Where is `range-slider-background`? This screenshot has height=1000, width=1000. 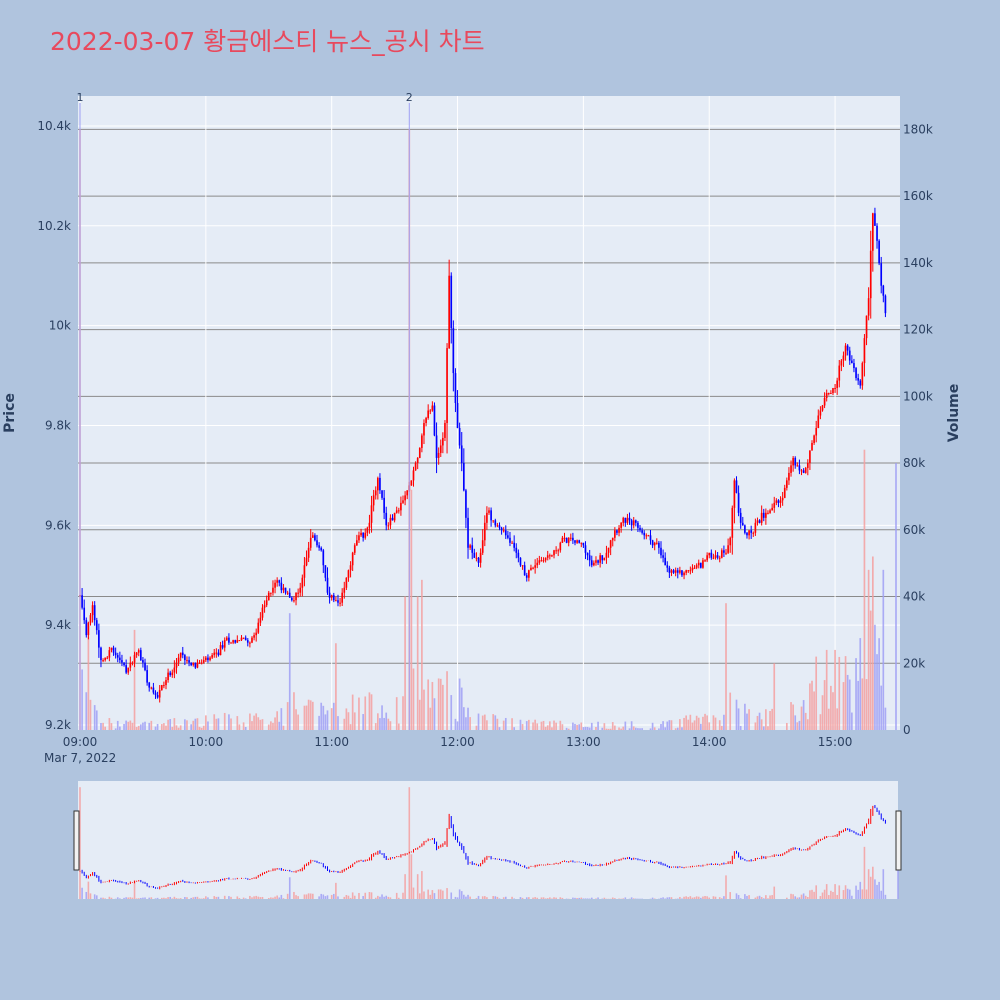
range-slider-background is located at coordinates (488, 840).